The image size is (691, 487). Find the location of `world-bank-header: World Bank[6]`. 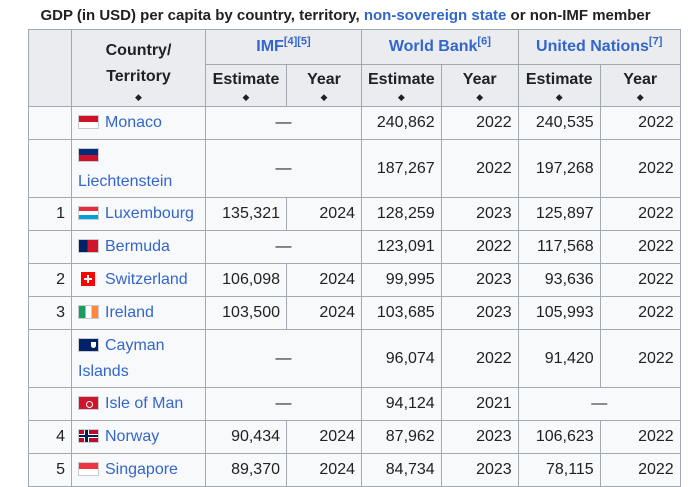

world-bank-header: World Bank[6] is located at coordinates (440, 47).